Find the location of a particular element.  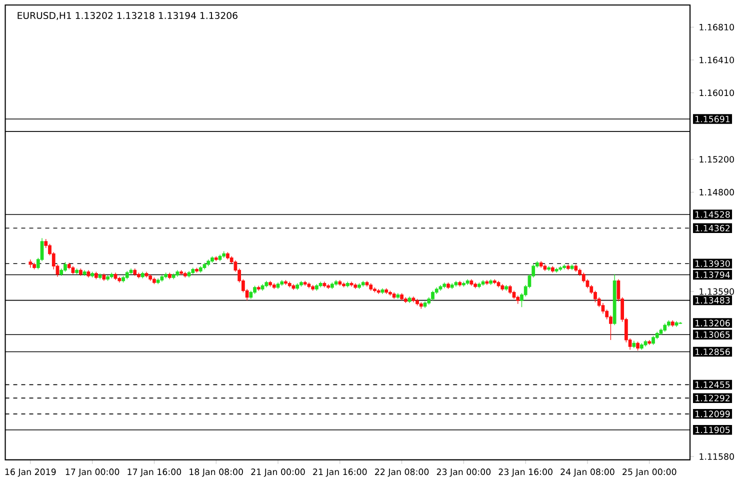

ref-line-label: 1.14362 is located at coordinates (713, 228).